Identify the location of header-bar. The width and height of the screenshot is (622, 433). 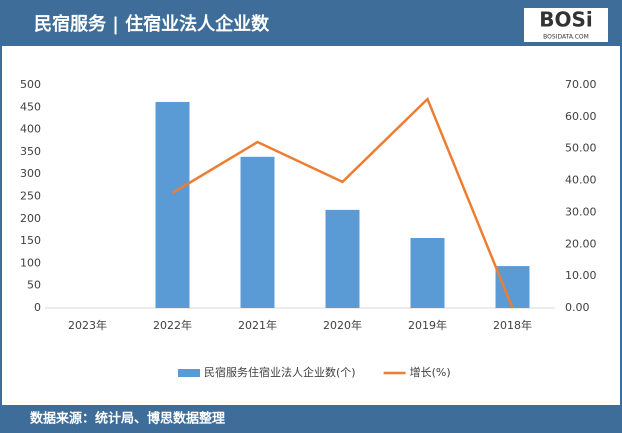
(311, 23).